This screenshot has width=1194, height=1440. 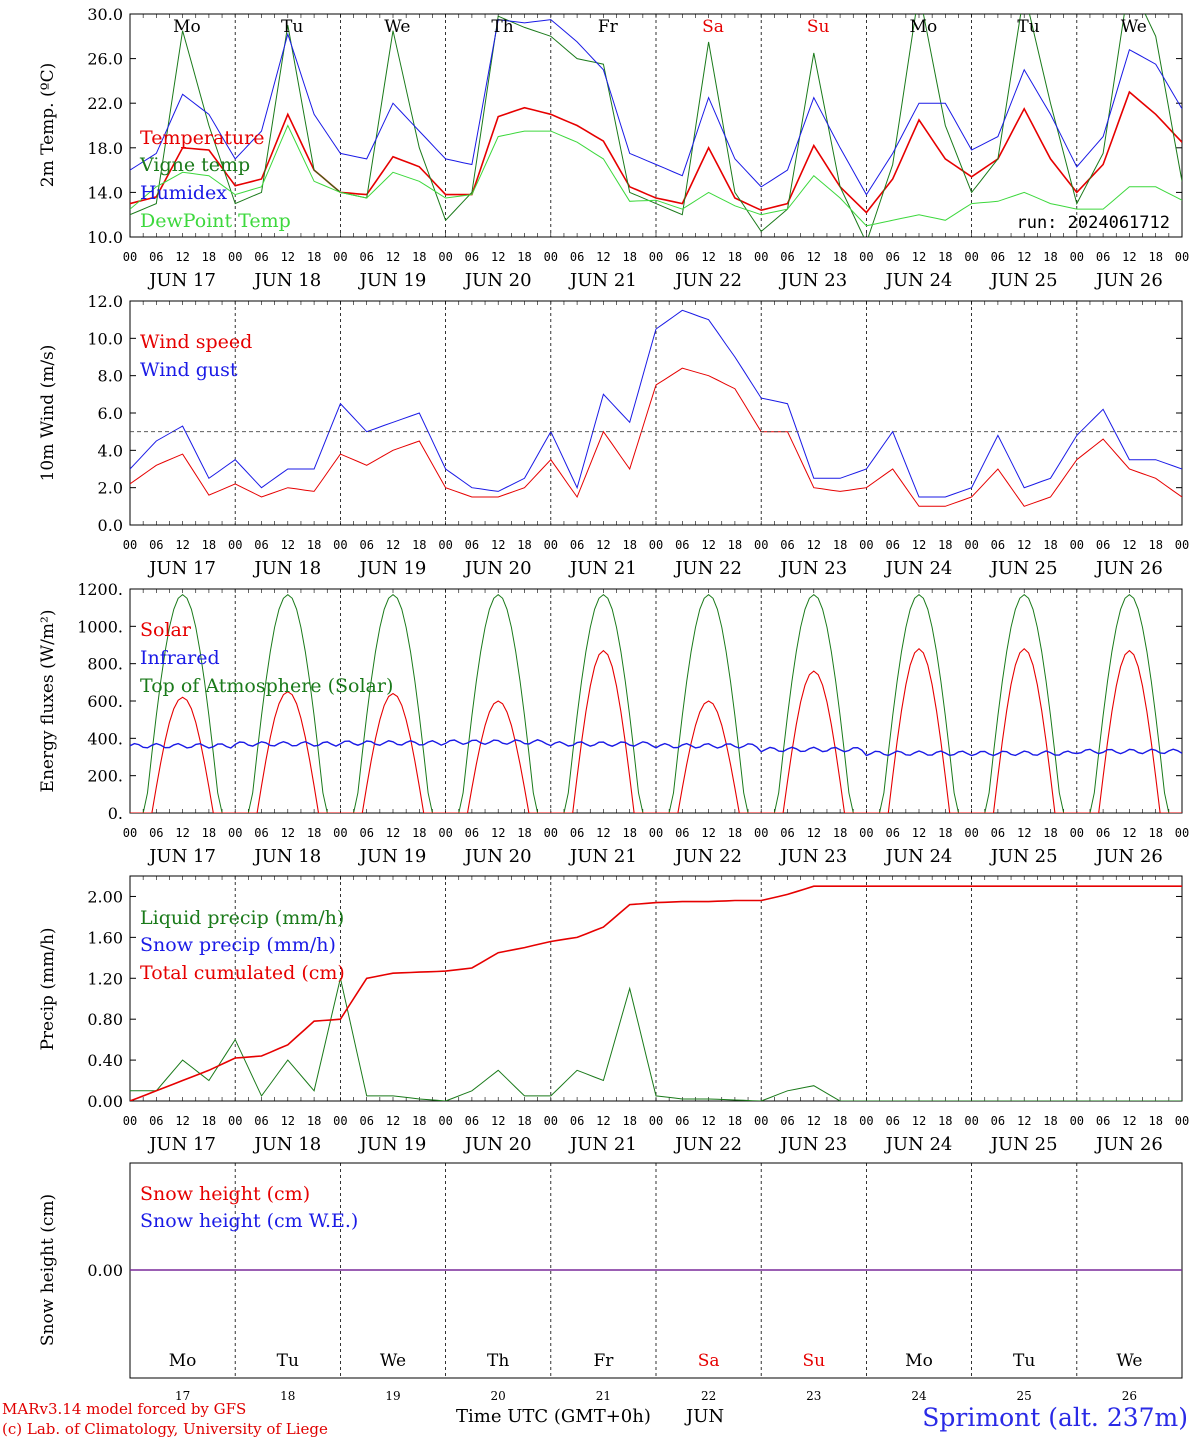 I want to click on legend-entry: Wind gust, so click(x=189, y=370).